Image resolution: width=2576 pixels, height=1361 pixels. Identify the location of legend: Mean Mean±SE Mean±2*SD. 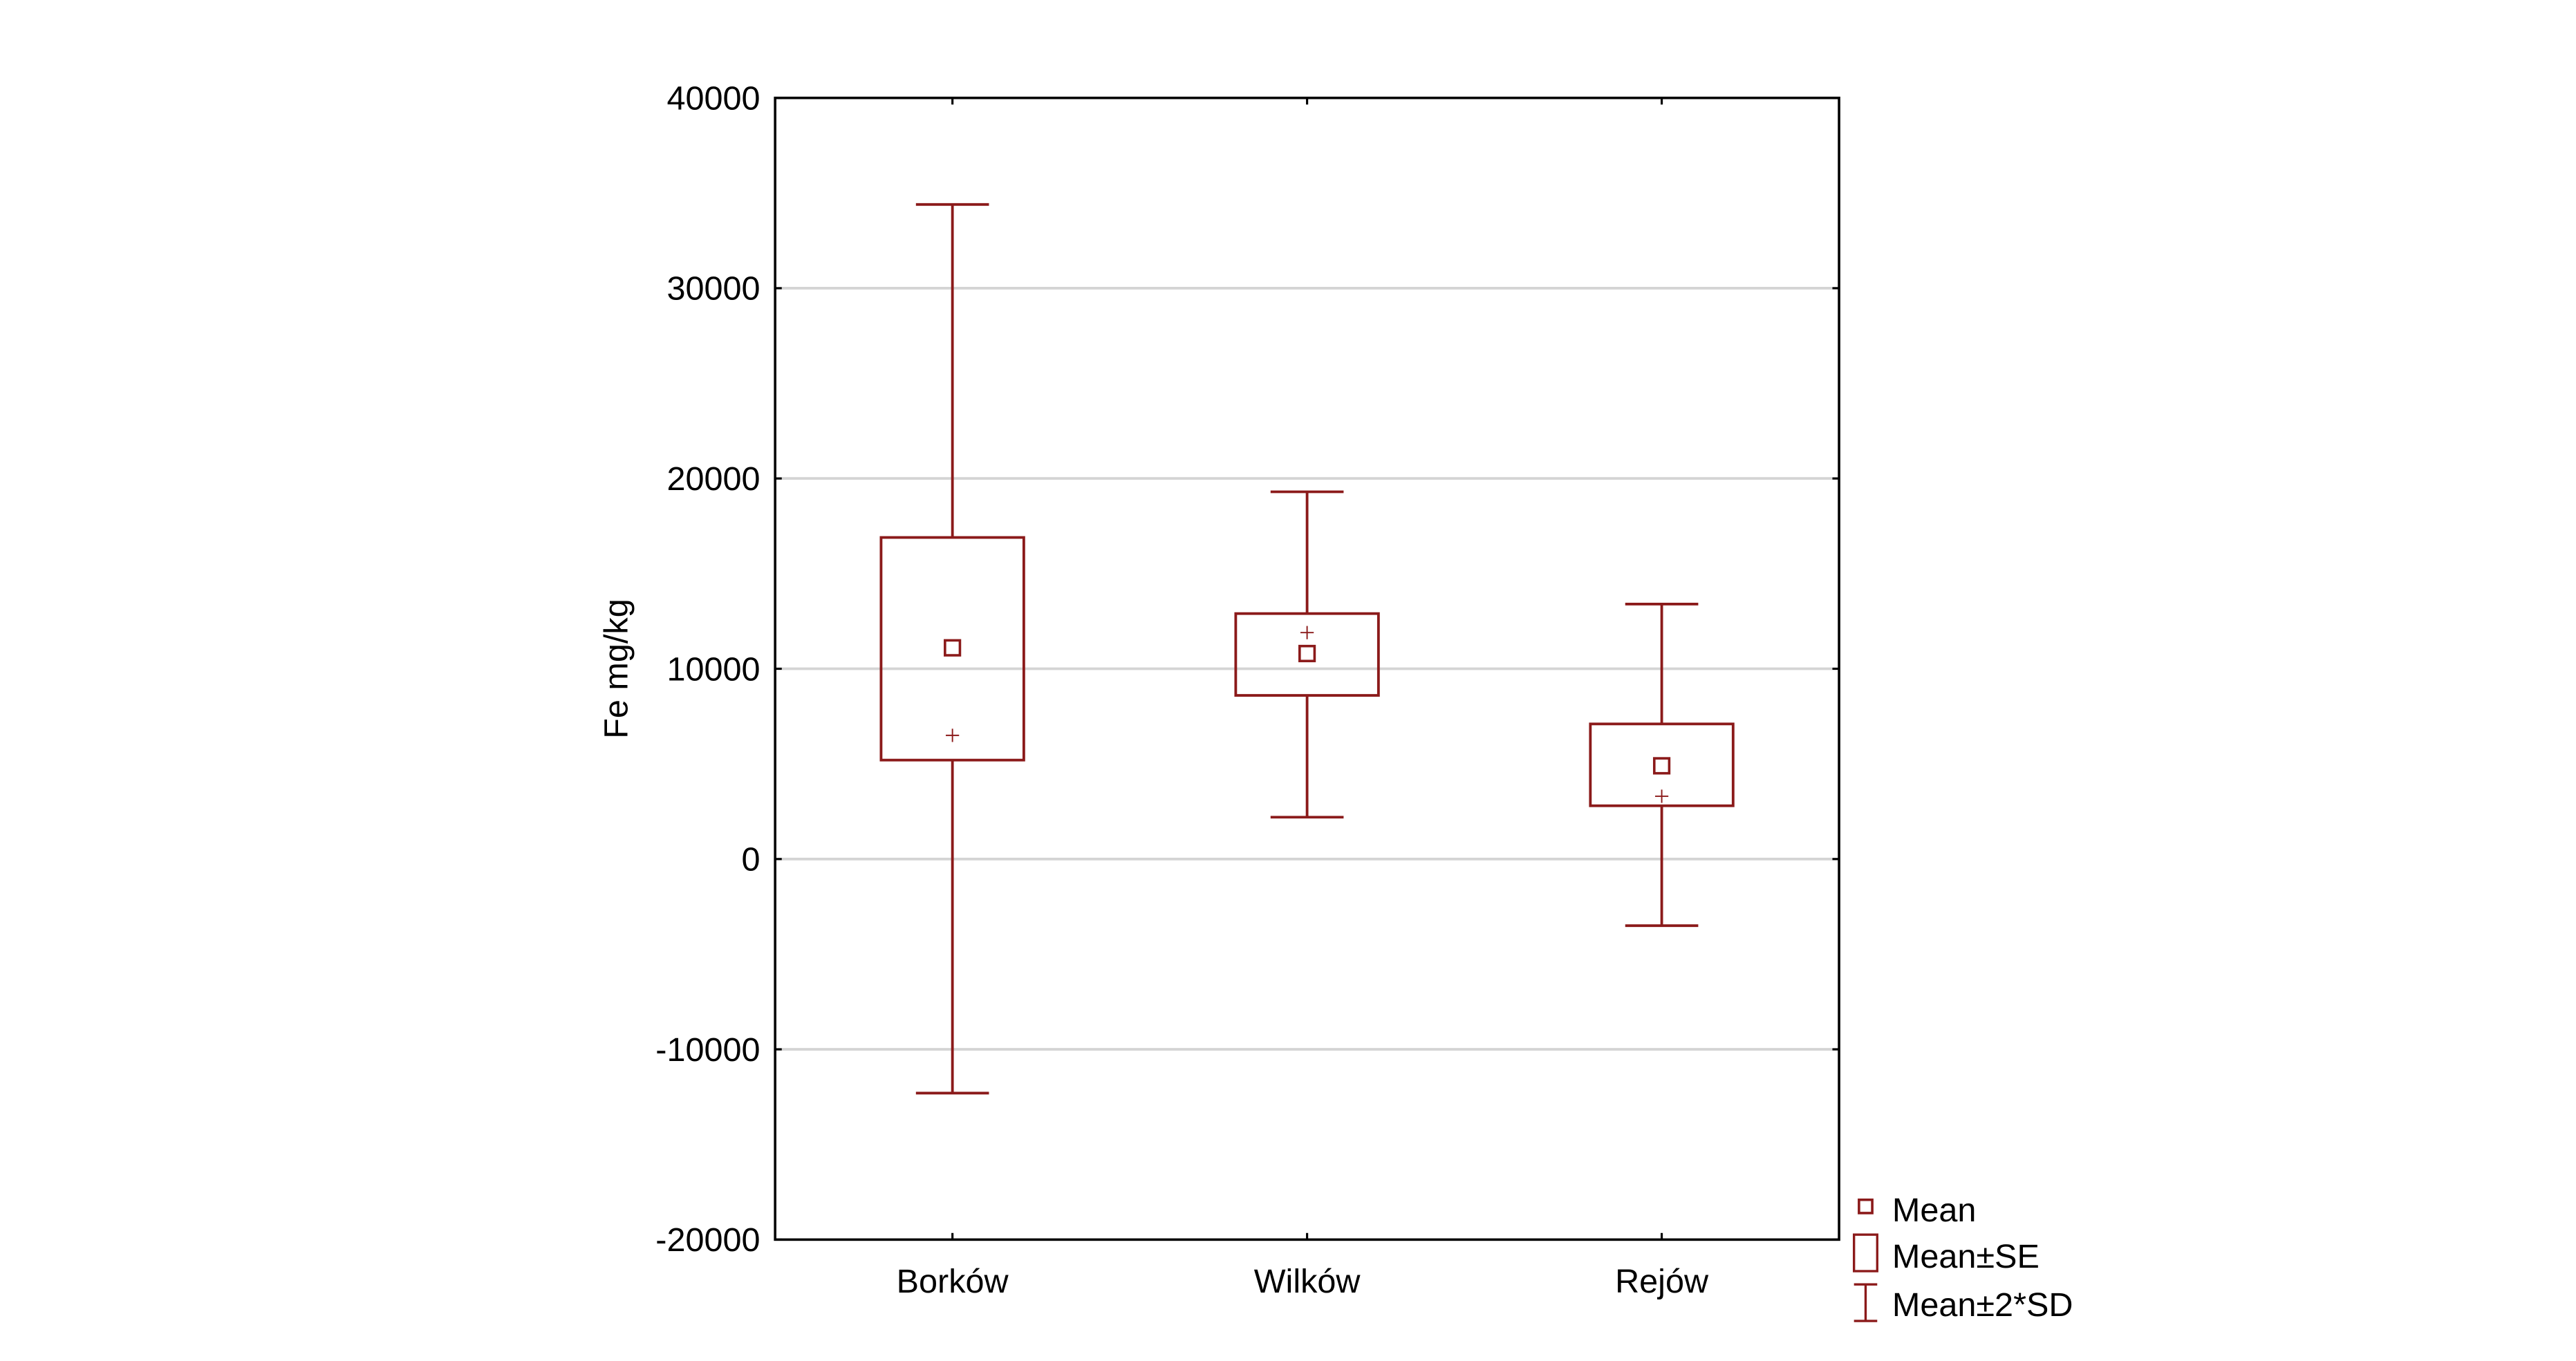
(1962, 1258).